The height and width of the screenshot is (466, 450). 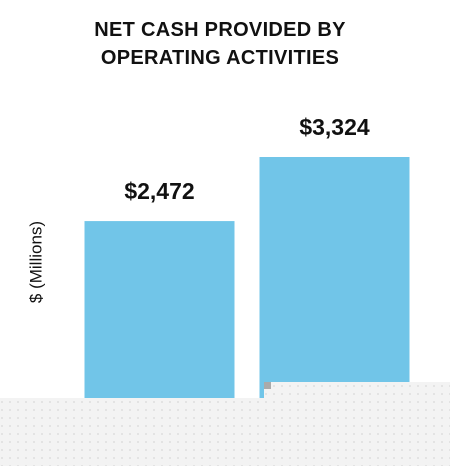 What do you see at coordinates (267, 385) in the screenshot?
I see `overlay-corner` at bounding box center [267, 385].